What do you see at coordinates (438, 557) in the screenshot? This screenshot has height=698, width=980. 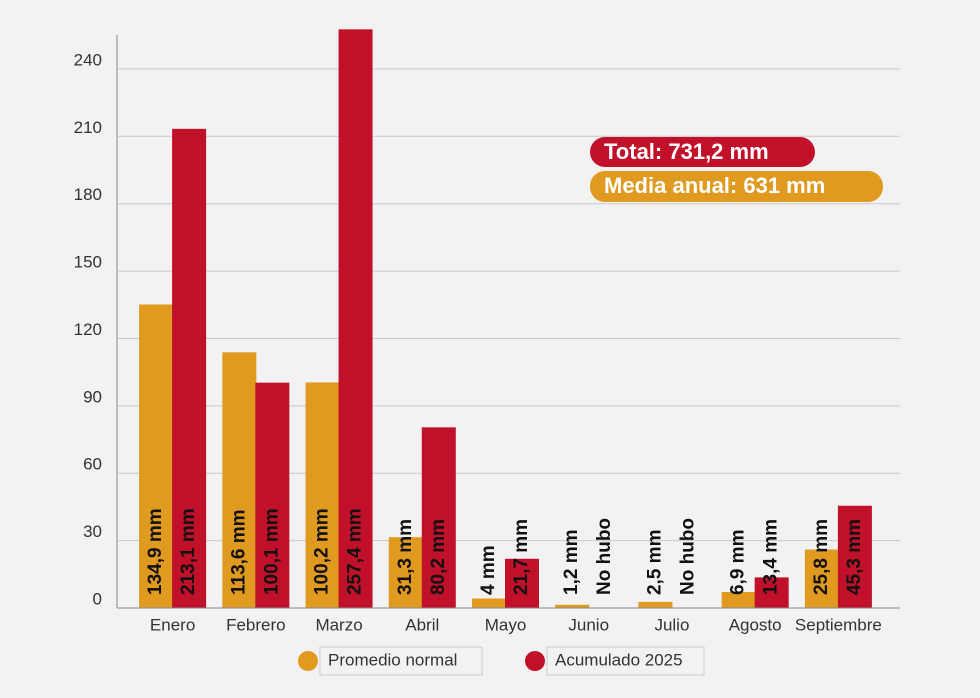 I see `value-label: 80,2 mm` at bounding box center [438, 557].